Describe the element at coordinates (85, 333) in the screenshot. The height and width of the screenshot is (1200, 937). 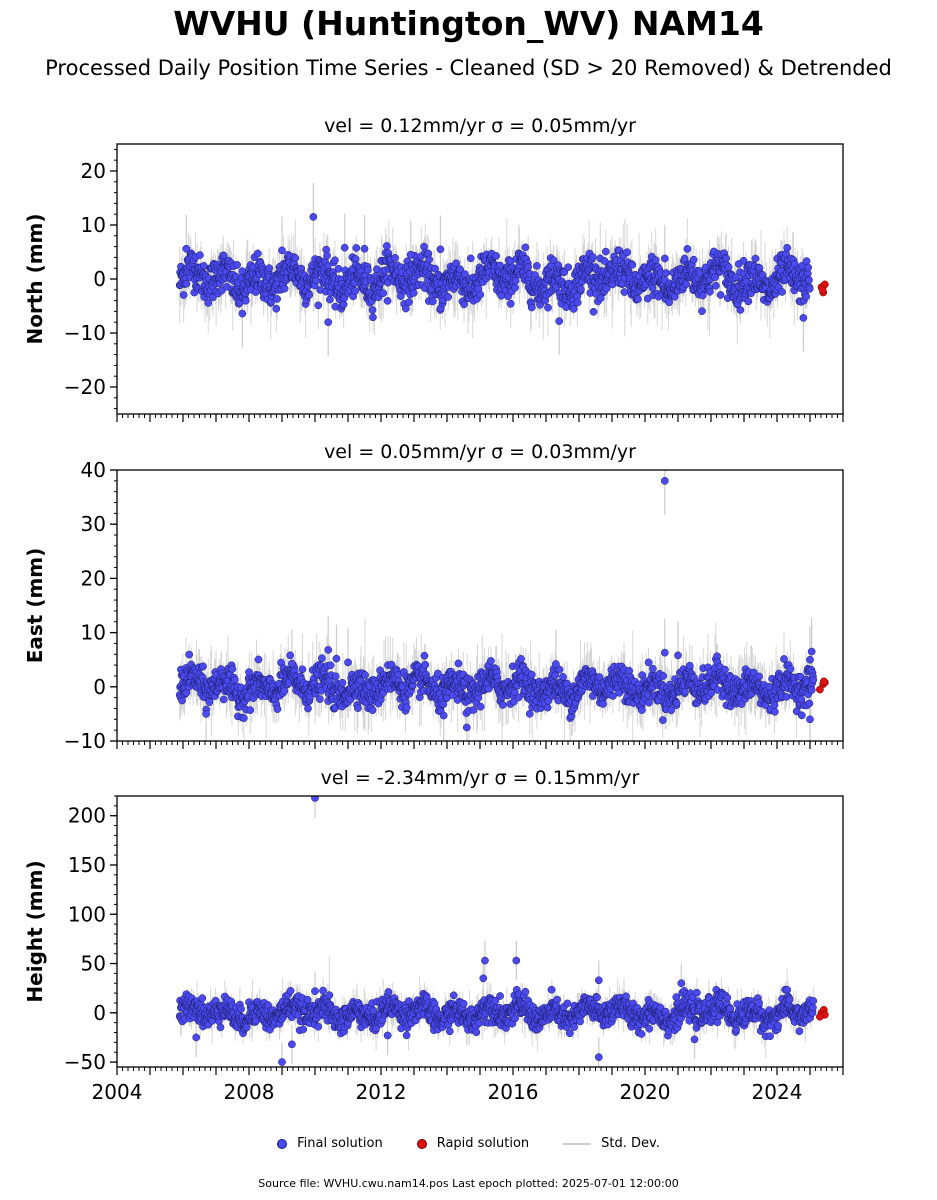
I see `y-tick-label: −10` at that location.